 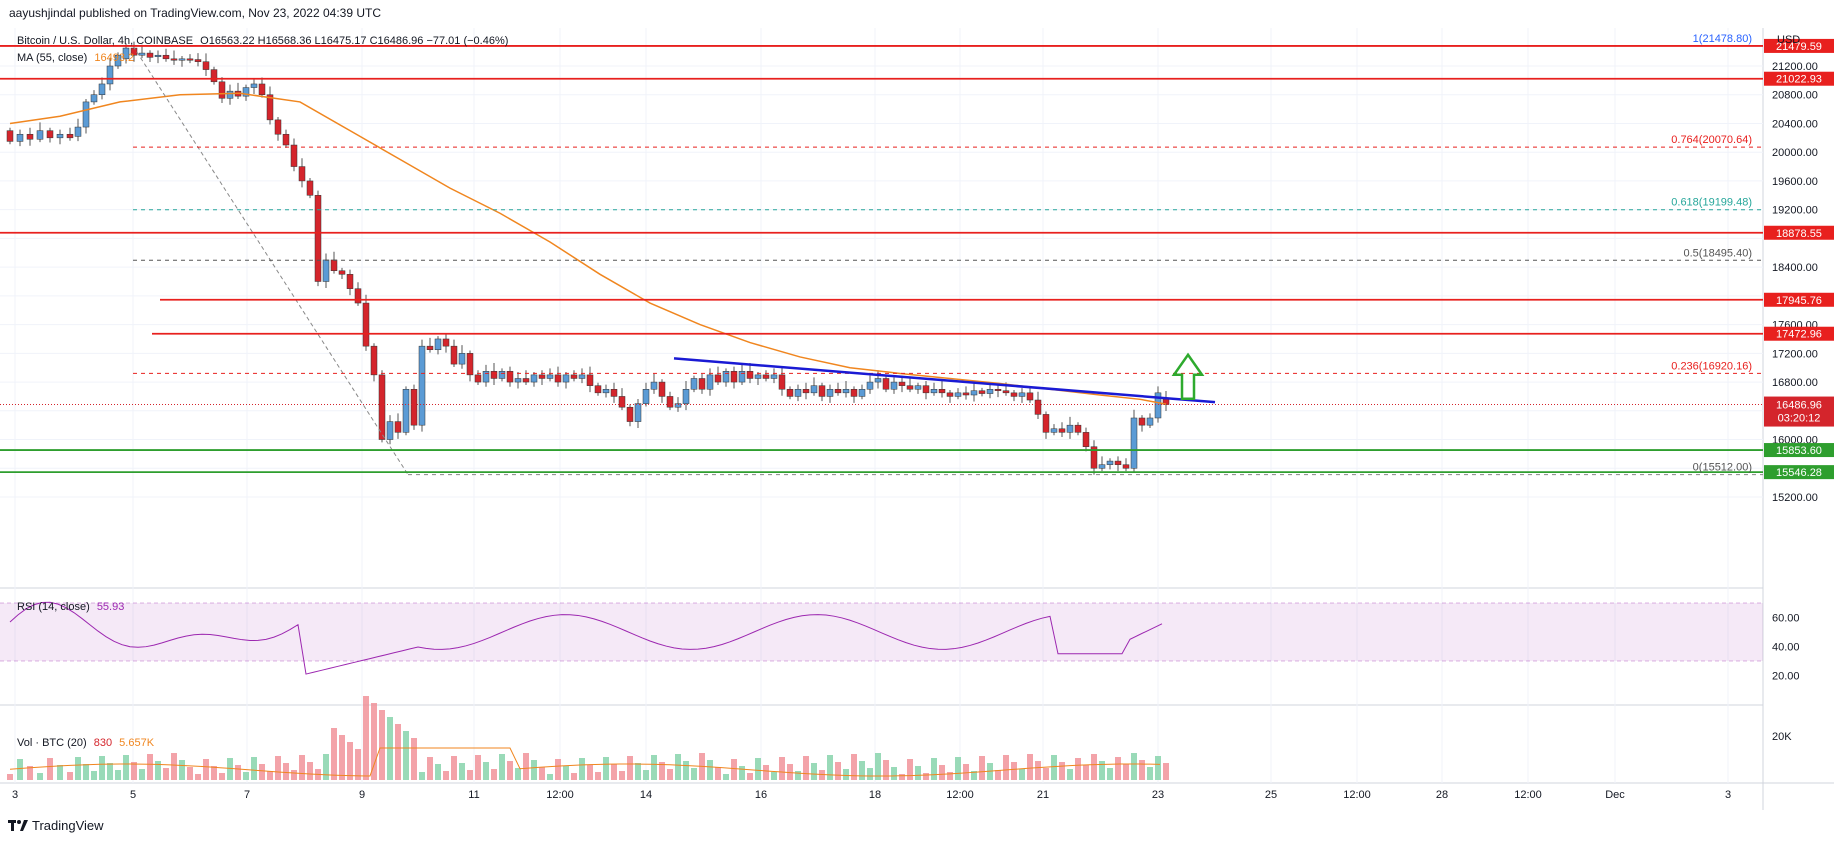 What do you see at coordinates (1728, 795) in the screenshot?
I see `time-tick-label: 3` at bounding box center [1728, 795].